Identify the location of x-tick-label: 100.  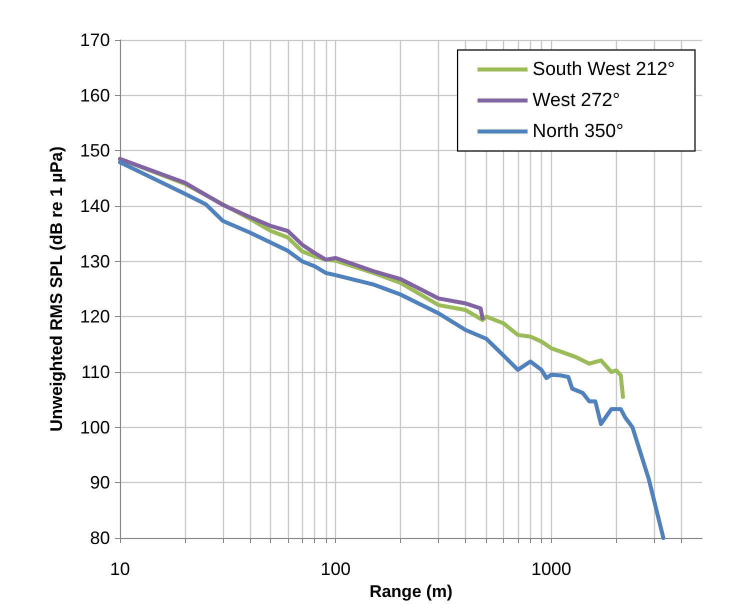
(335, 569).